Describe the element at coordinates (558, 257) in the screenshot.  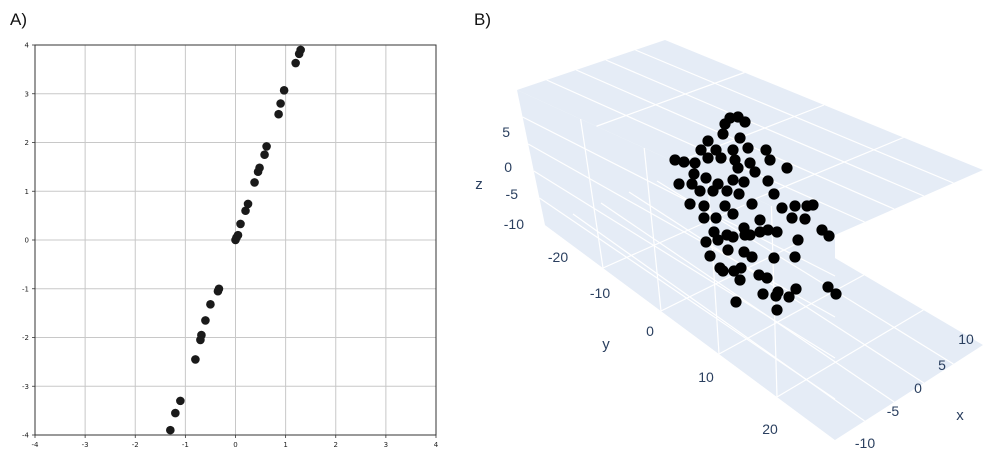
I see `y-tick-label: -20` at that location.